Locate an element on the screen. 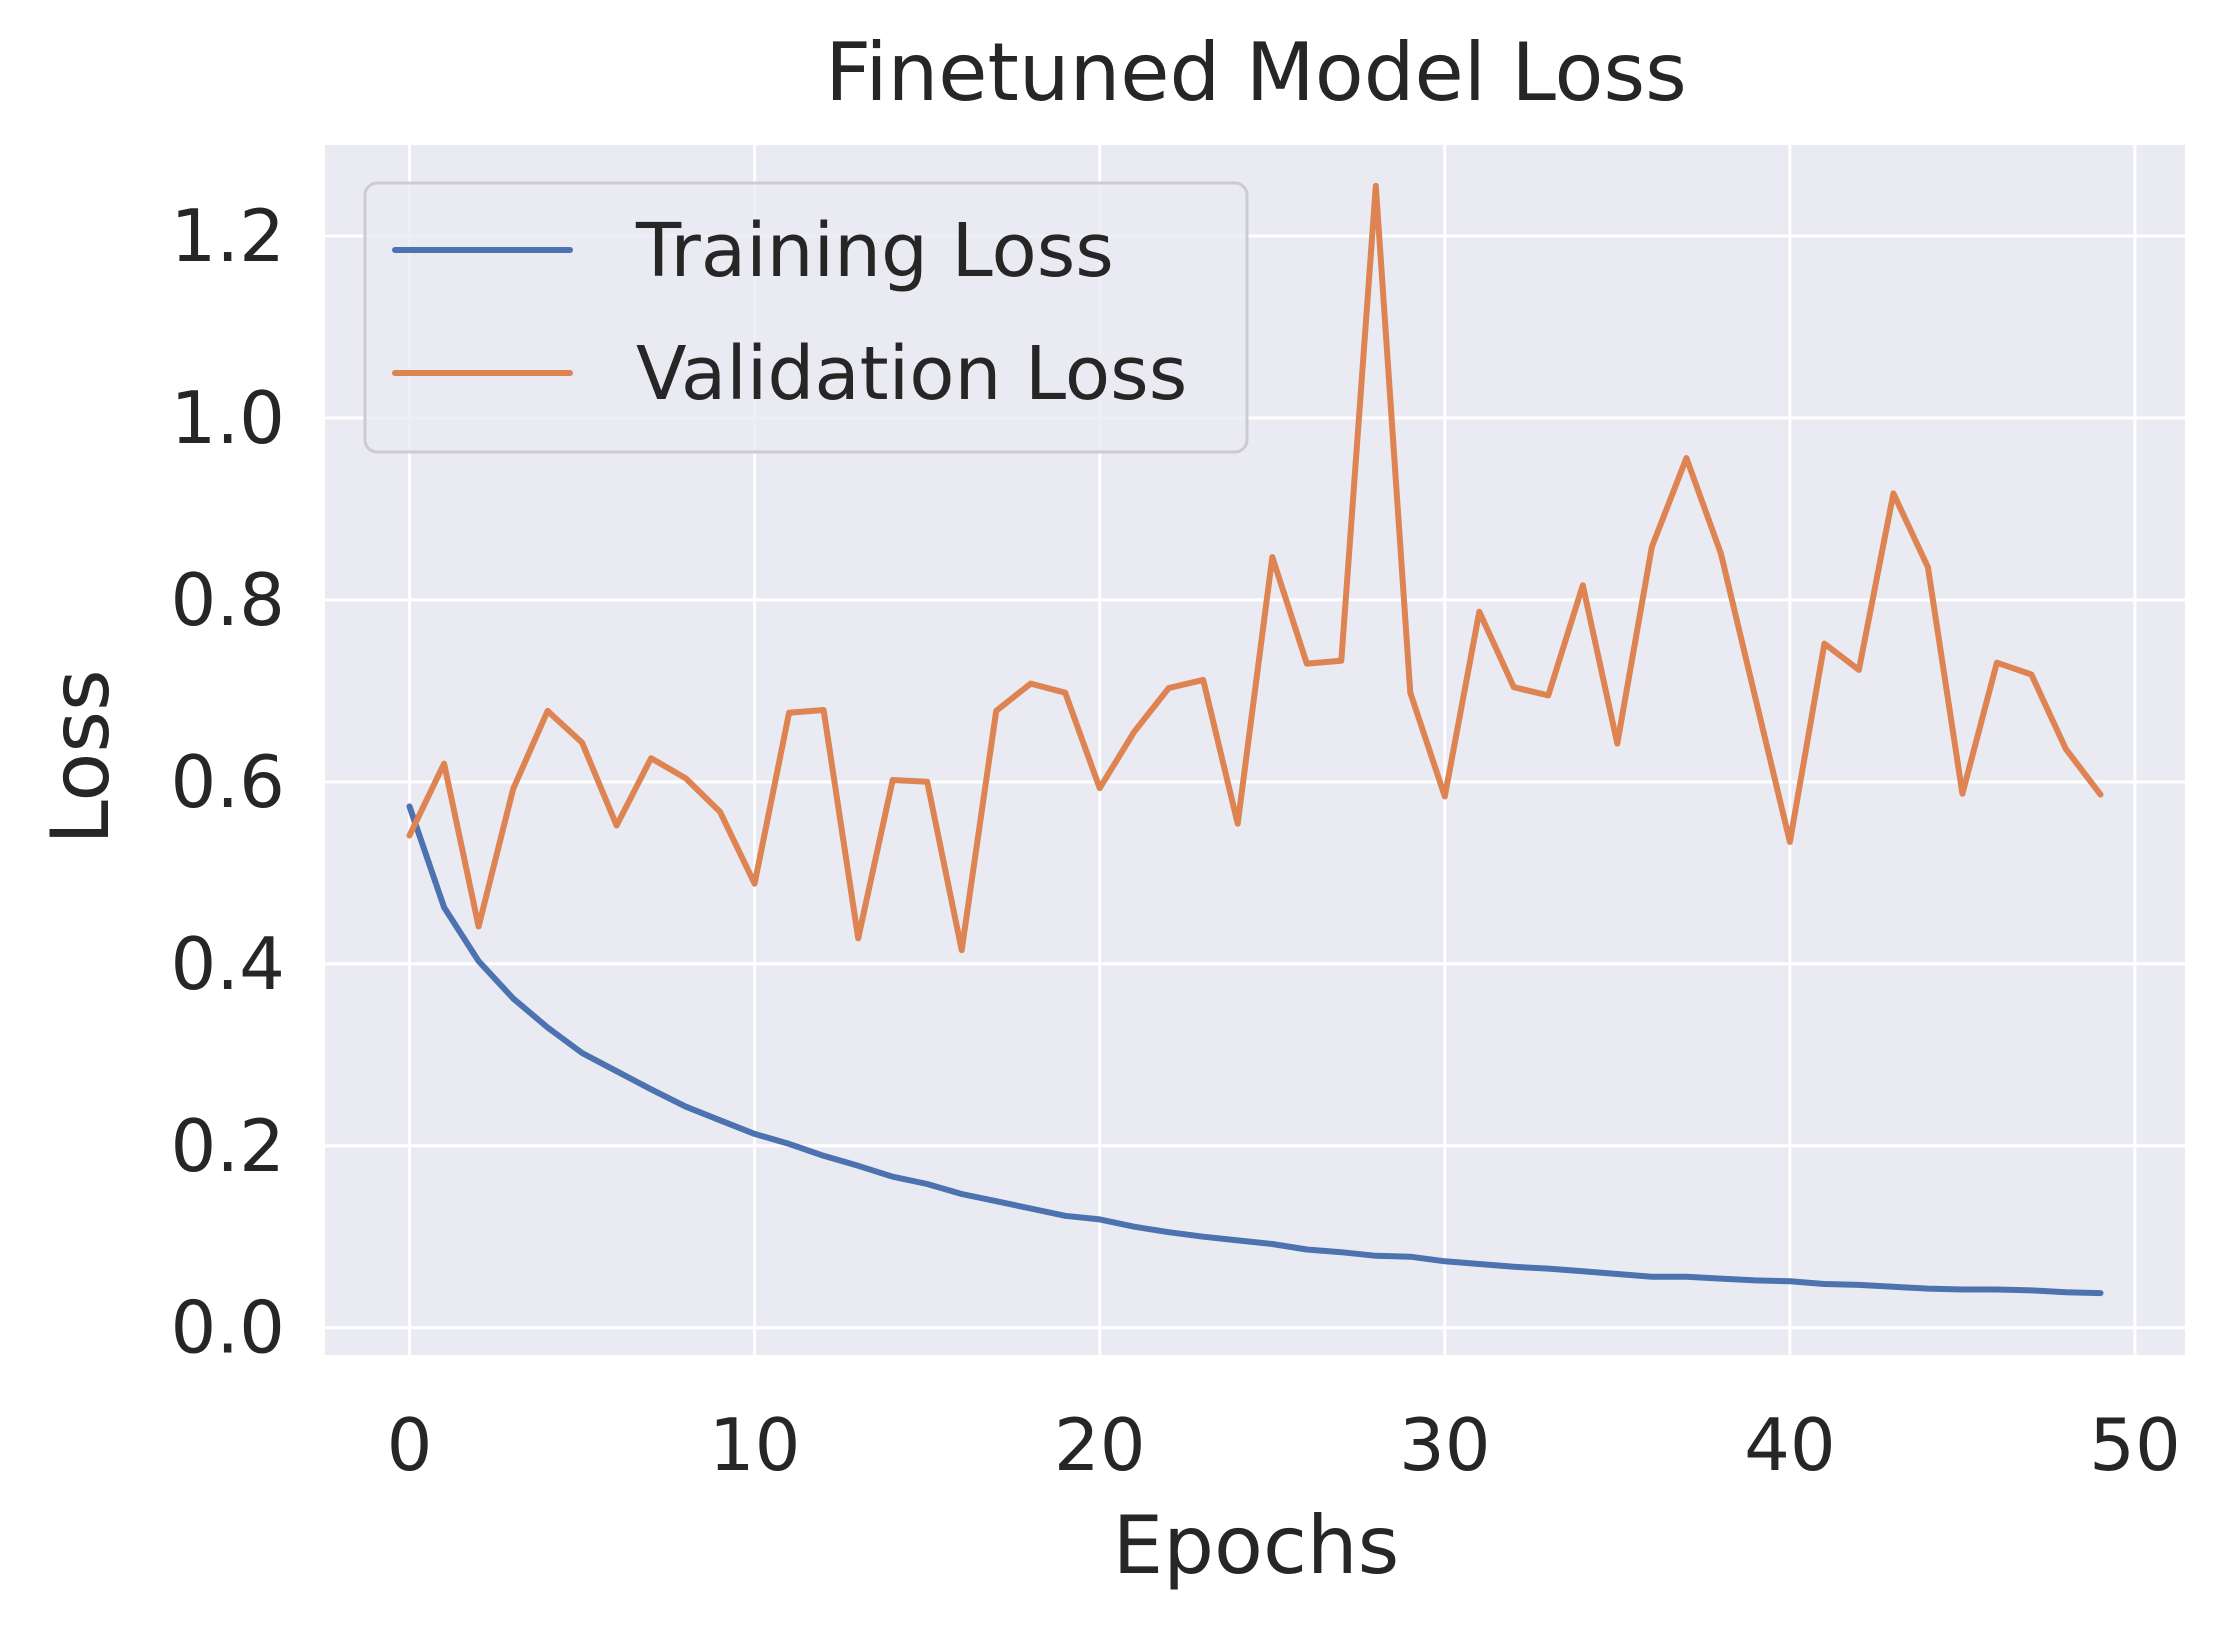 This screenshot has width=2217, height=1630. y-tick-label: 1.2 is located at coordinates (227, 236).